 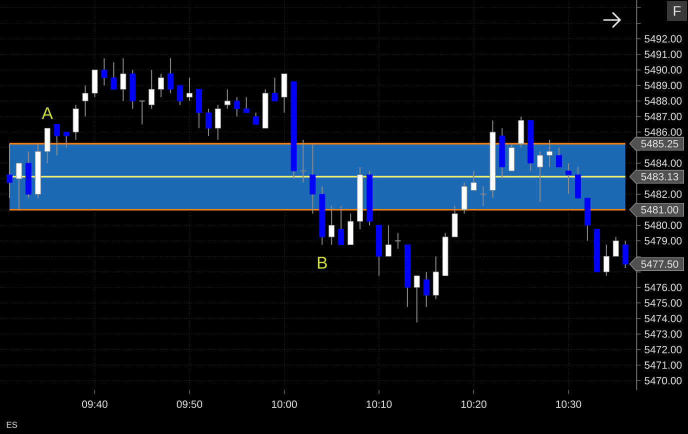 What do you see at coordinates (663, 163) in the screenshot?
I see `y-tick-label: 5484.00` at bounding box center [663, 163].